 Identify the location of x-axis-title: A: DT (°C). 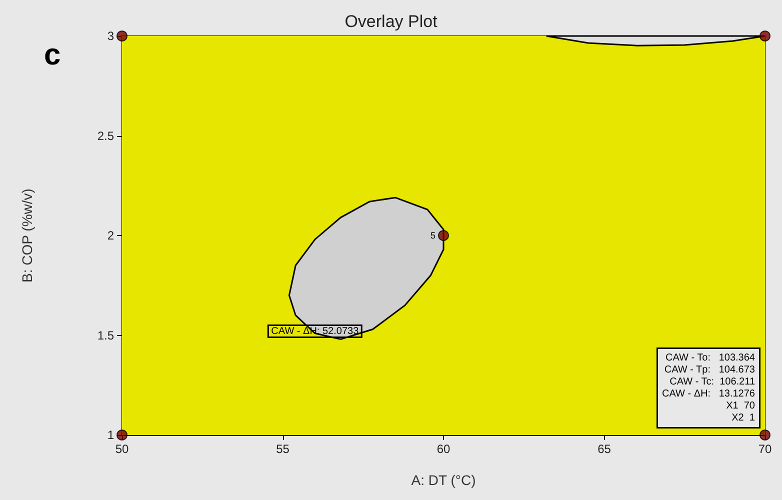
(443, 480).